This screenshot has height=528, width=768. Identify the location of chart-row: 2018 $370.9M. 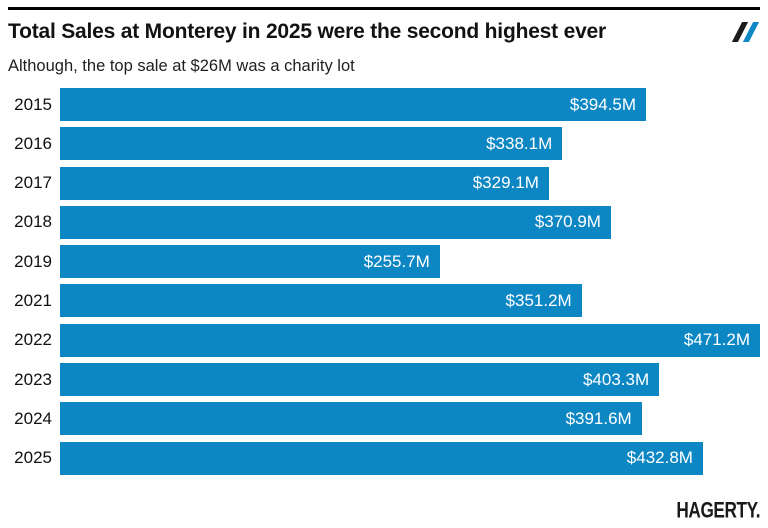
(384, 222).